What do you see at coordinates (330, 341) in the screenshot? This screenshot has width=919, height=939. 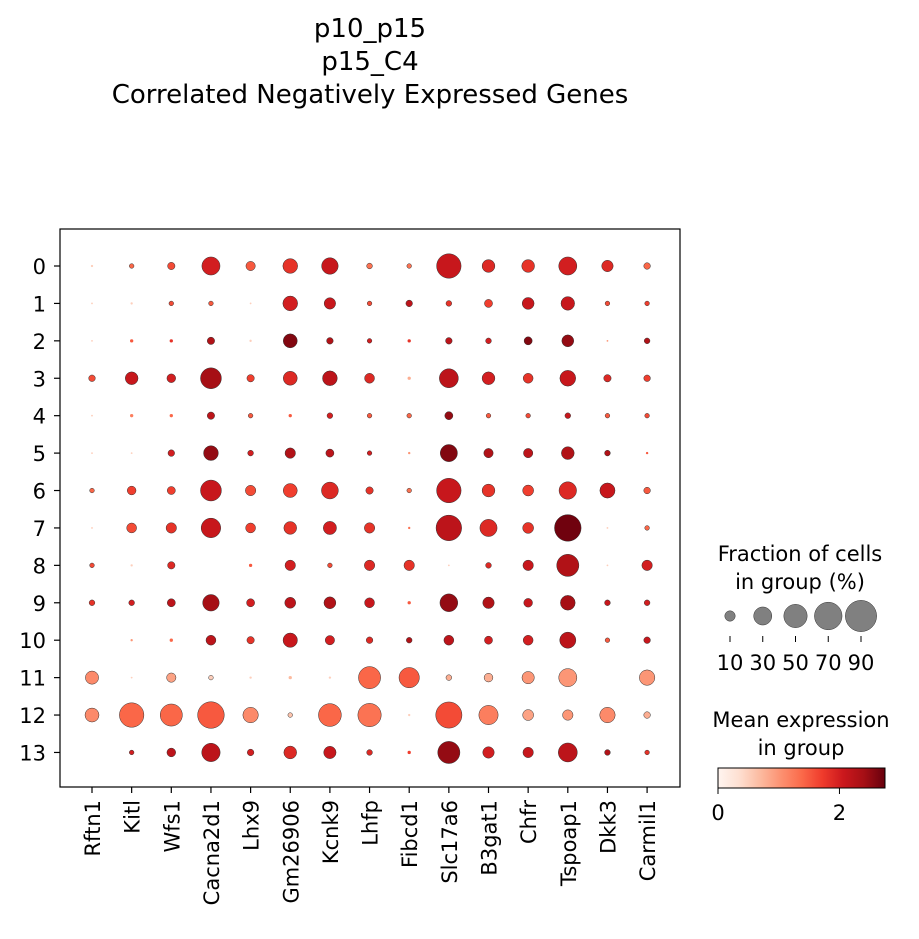 I see `dot-2-kcnk9` at bounding box center [330, 341].